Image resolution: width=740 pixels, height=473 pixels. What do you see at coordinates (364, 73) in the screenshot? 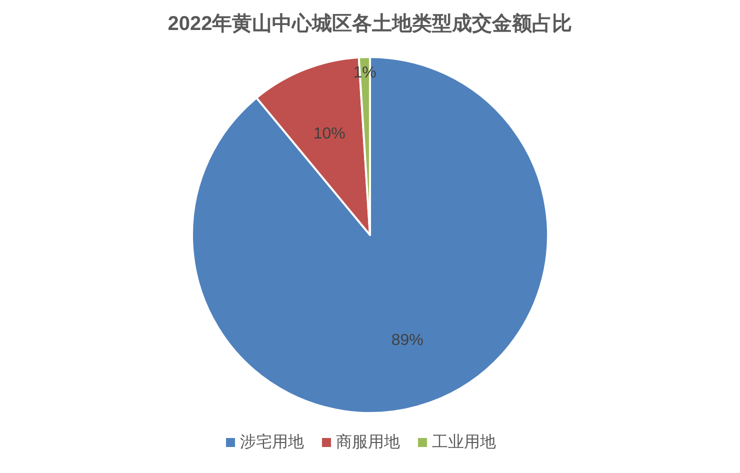
I see `data-label: 1%` at bounding box center [364, 73].